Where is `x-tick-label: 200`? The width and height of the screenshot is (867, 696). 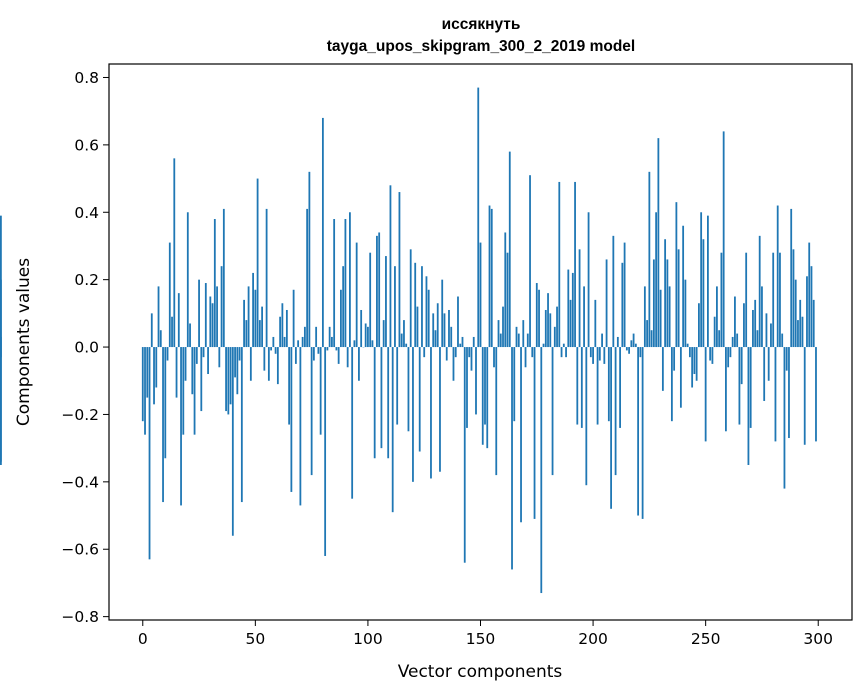
x-tick-label: 200 is located at coordinates (593, 639).